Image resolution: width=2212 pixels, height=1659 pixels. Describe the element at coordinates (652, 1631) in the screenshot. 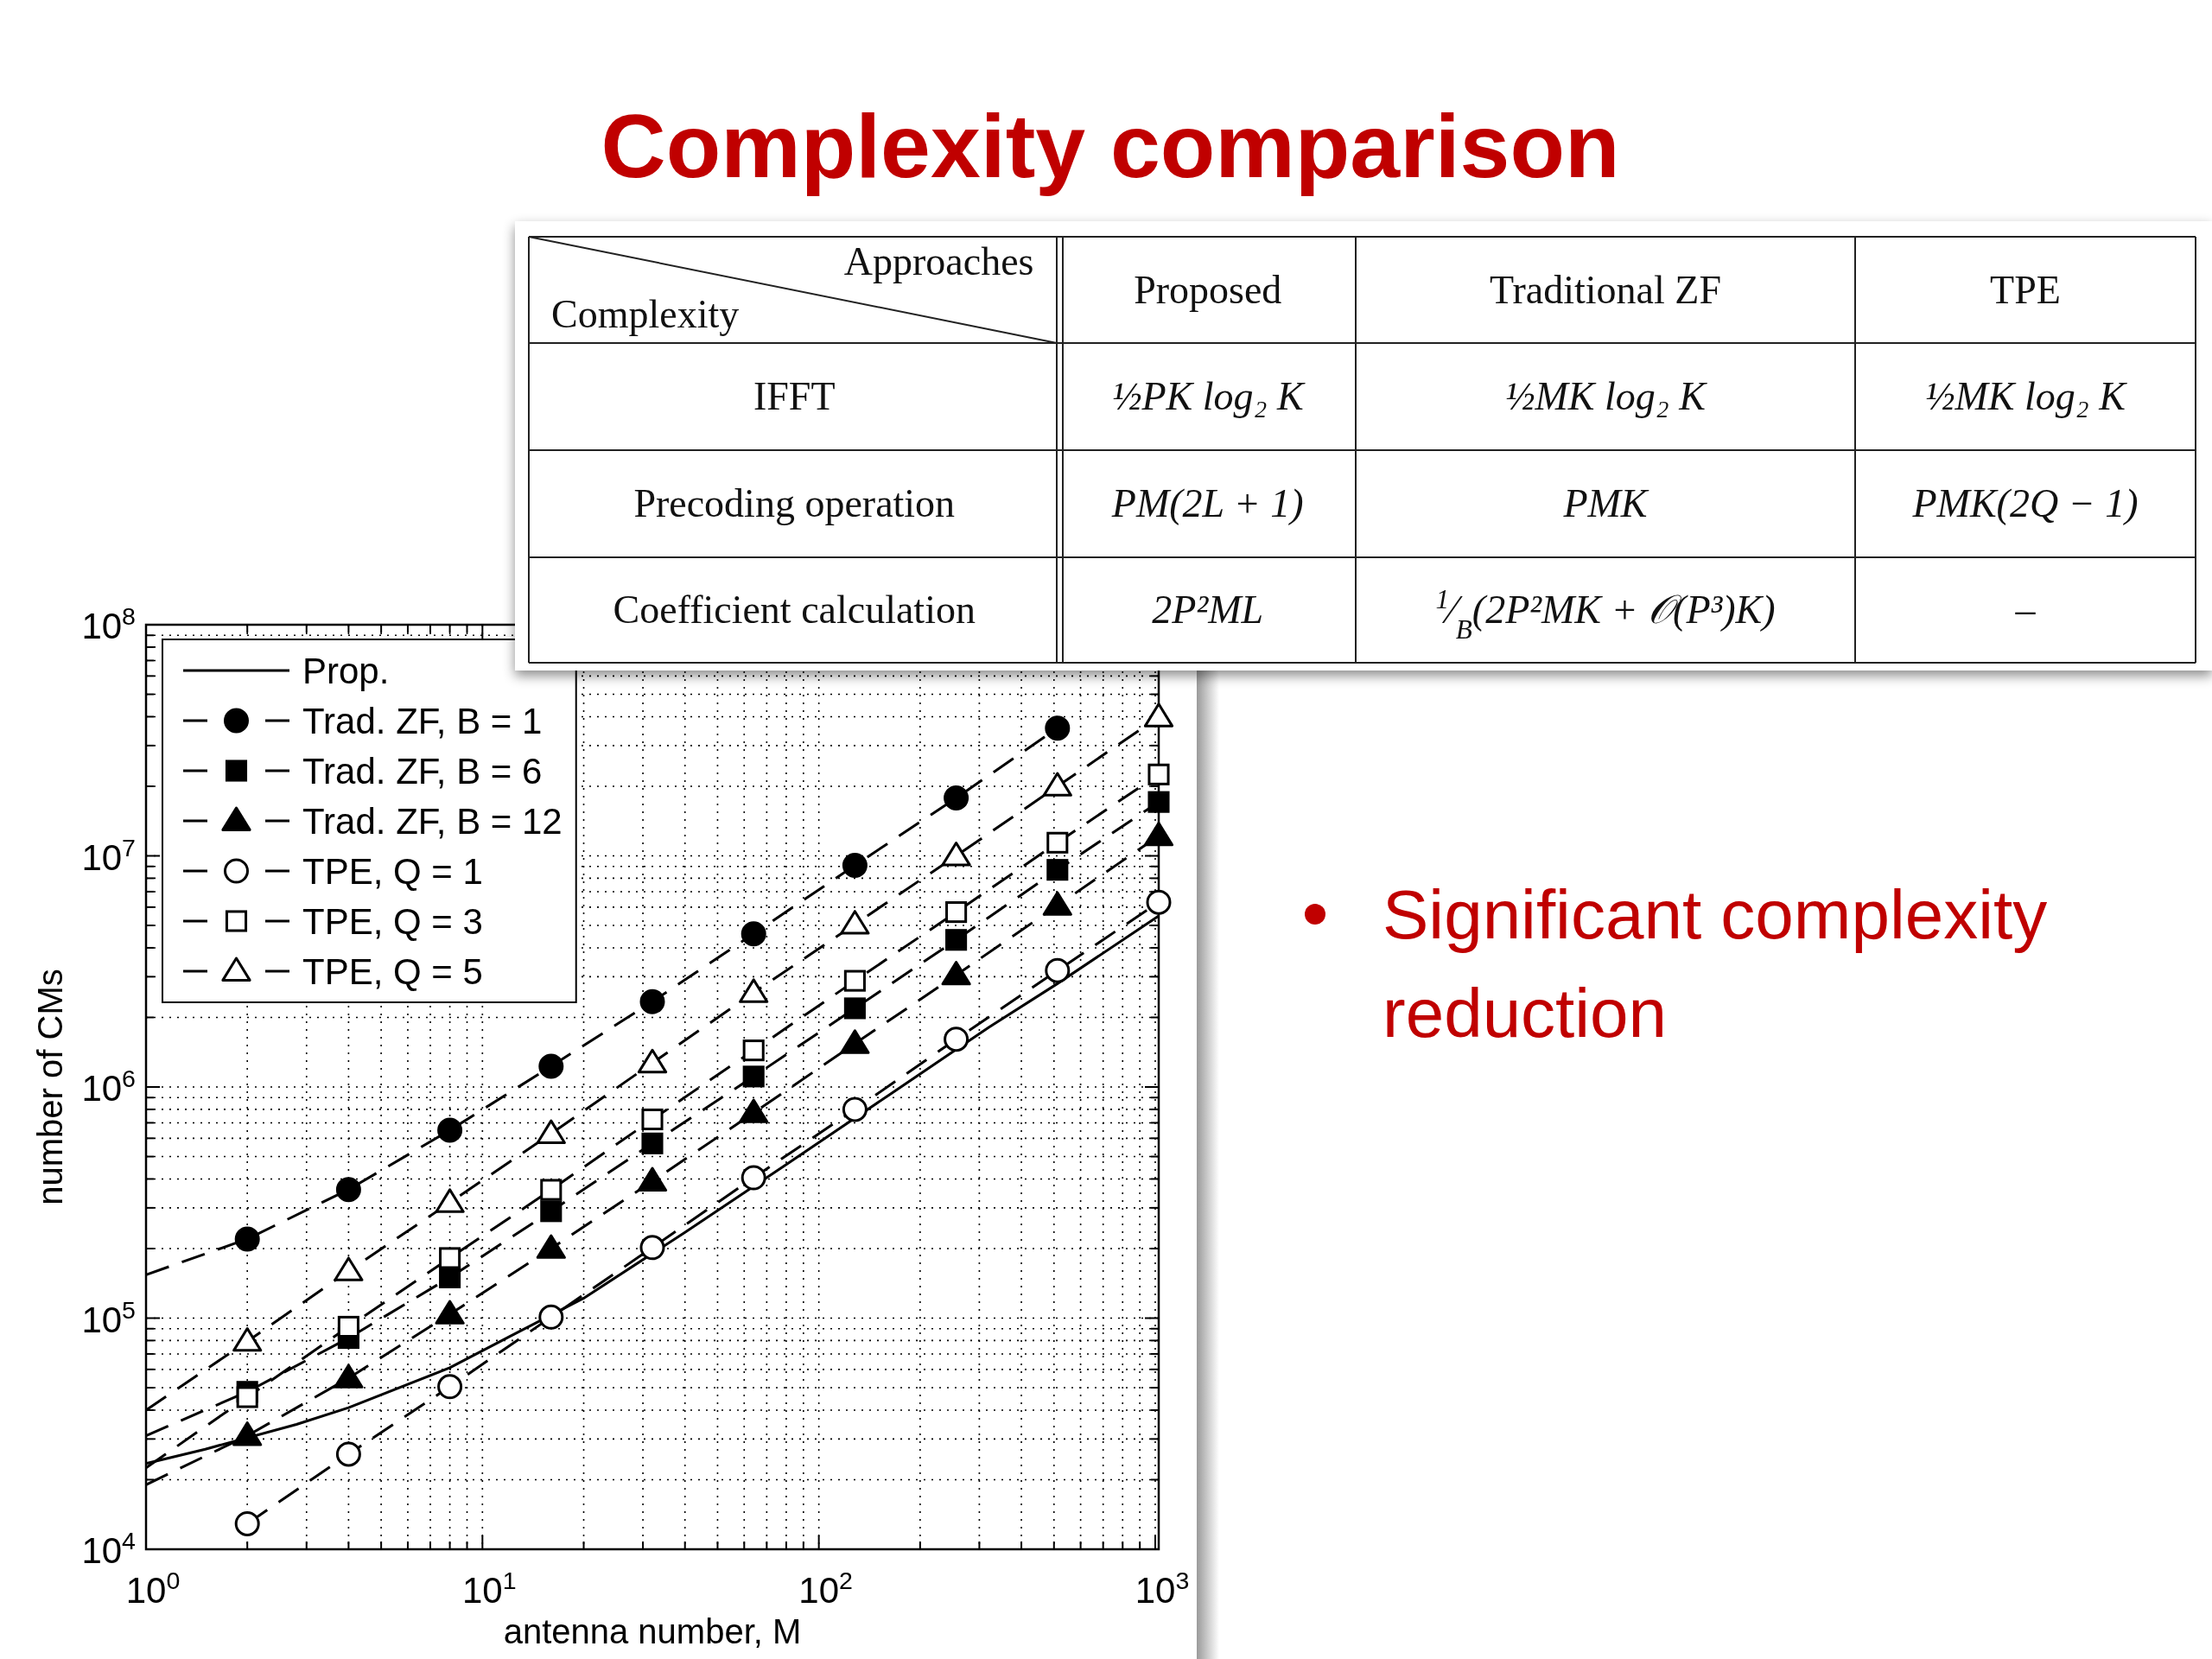

I see `x-axis-title: antenna number, M` at that location.